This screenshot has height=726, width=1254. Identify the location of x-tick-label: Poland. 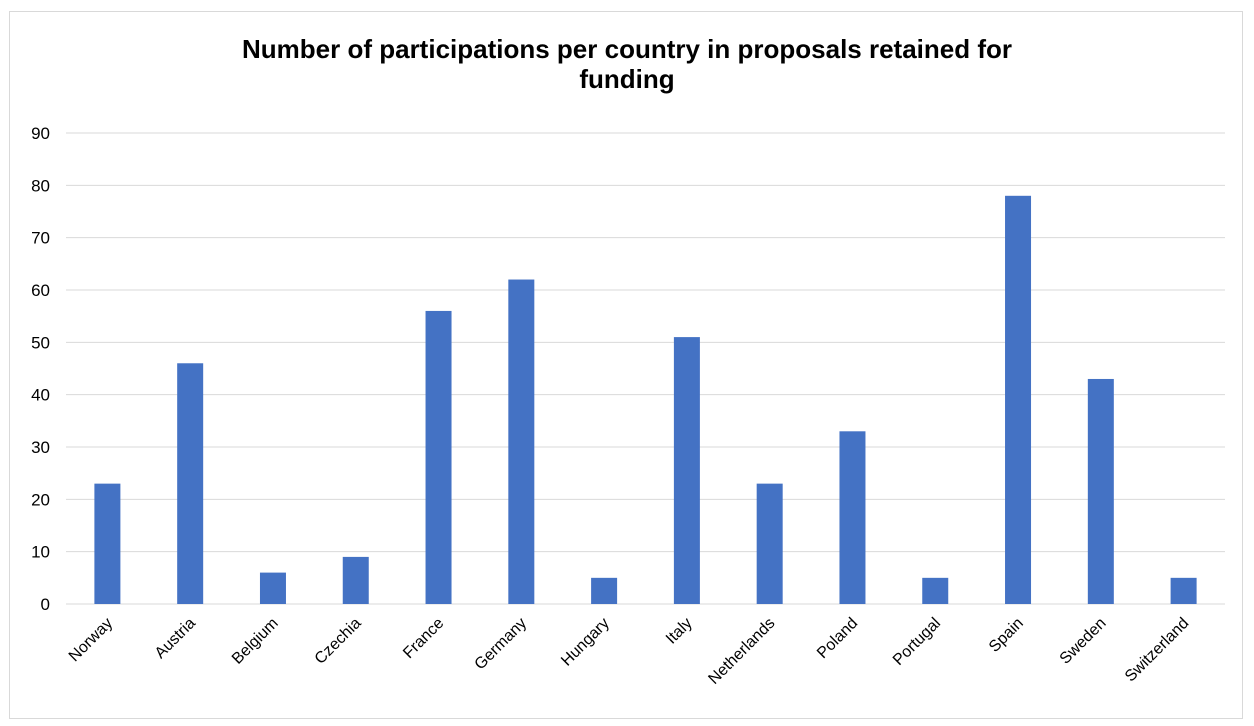
(837, 638).